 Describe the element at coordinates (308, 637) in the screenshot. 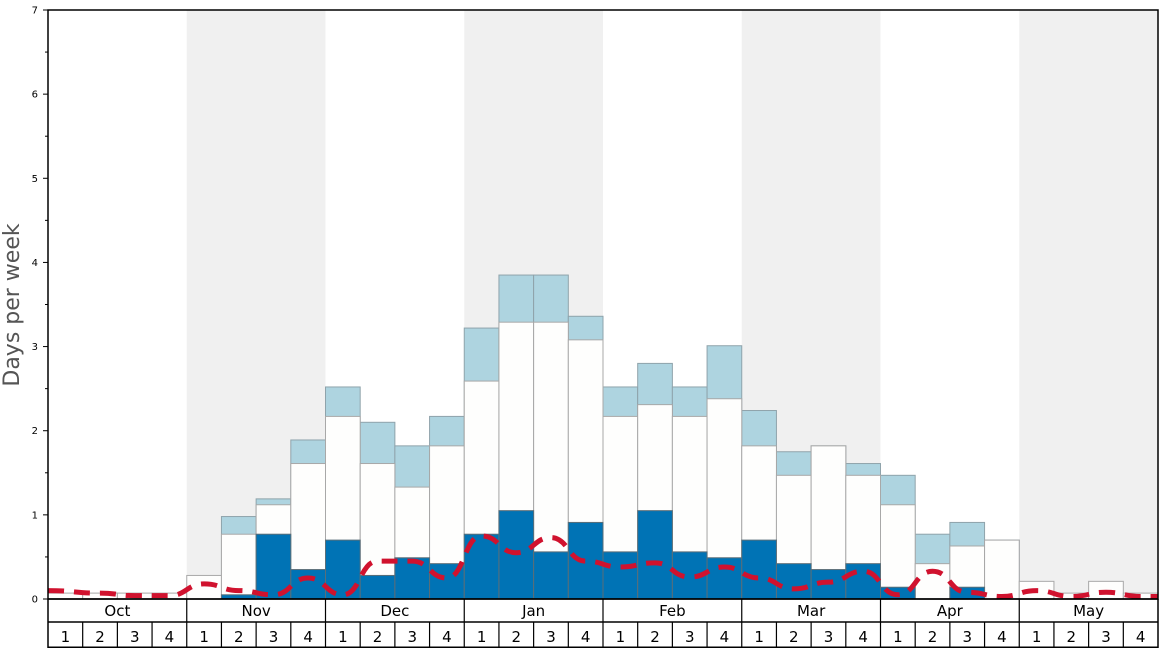

I see `week-label-nov-4: 4` at that location.